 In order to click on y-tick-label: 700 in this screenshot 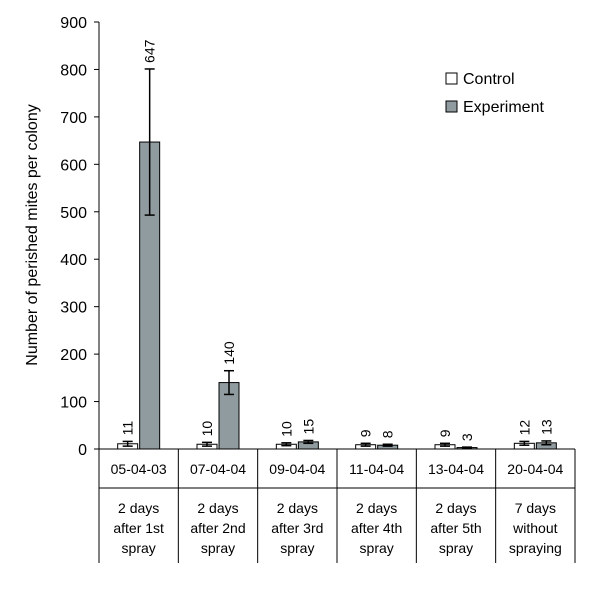, I will do `click(73, 118)`.